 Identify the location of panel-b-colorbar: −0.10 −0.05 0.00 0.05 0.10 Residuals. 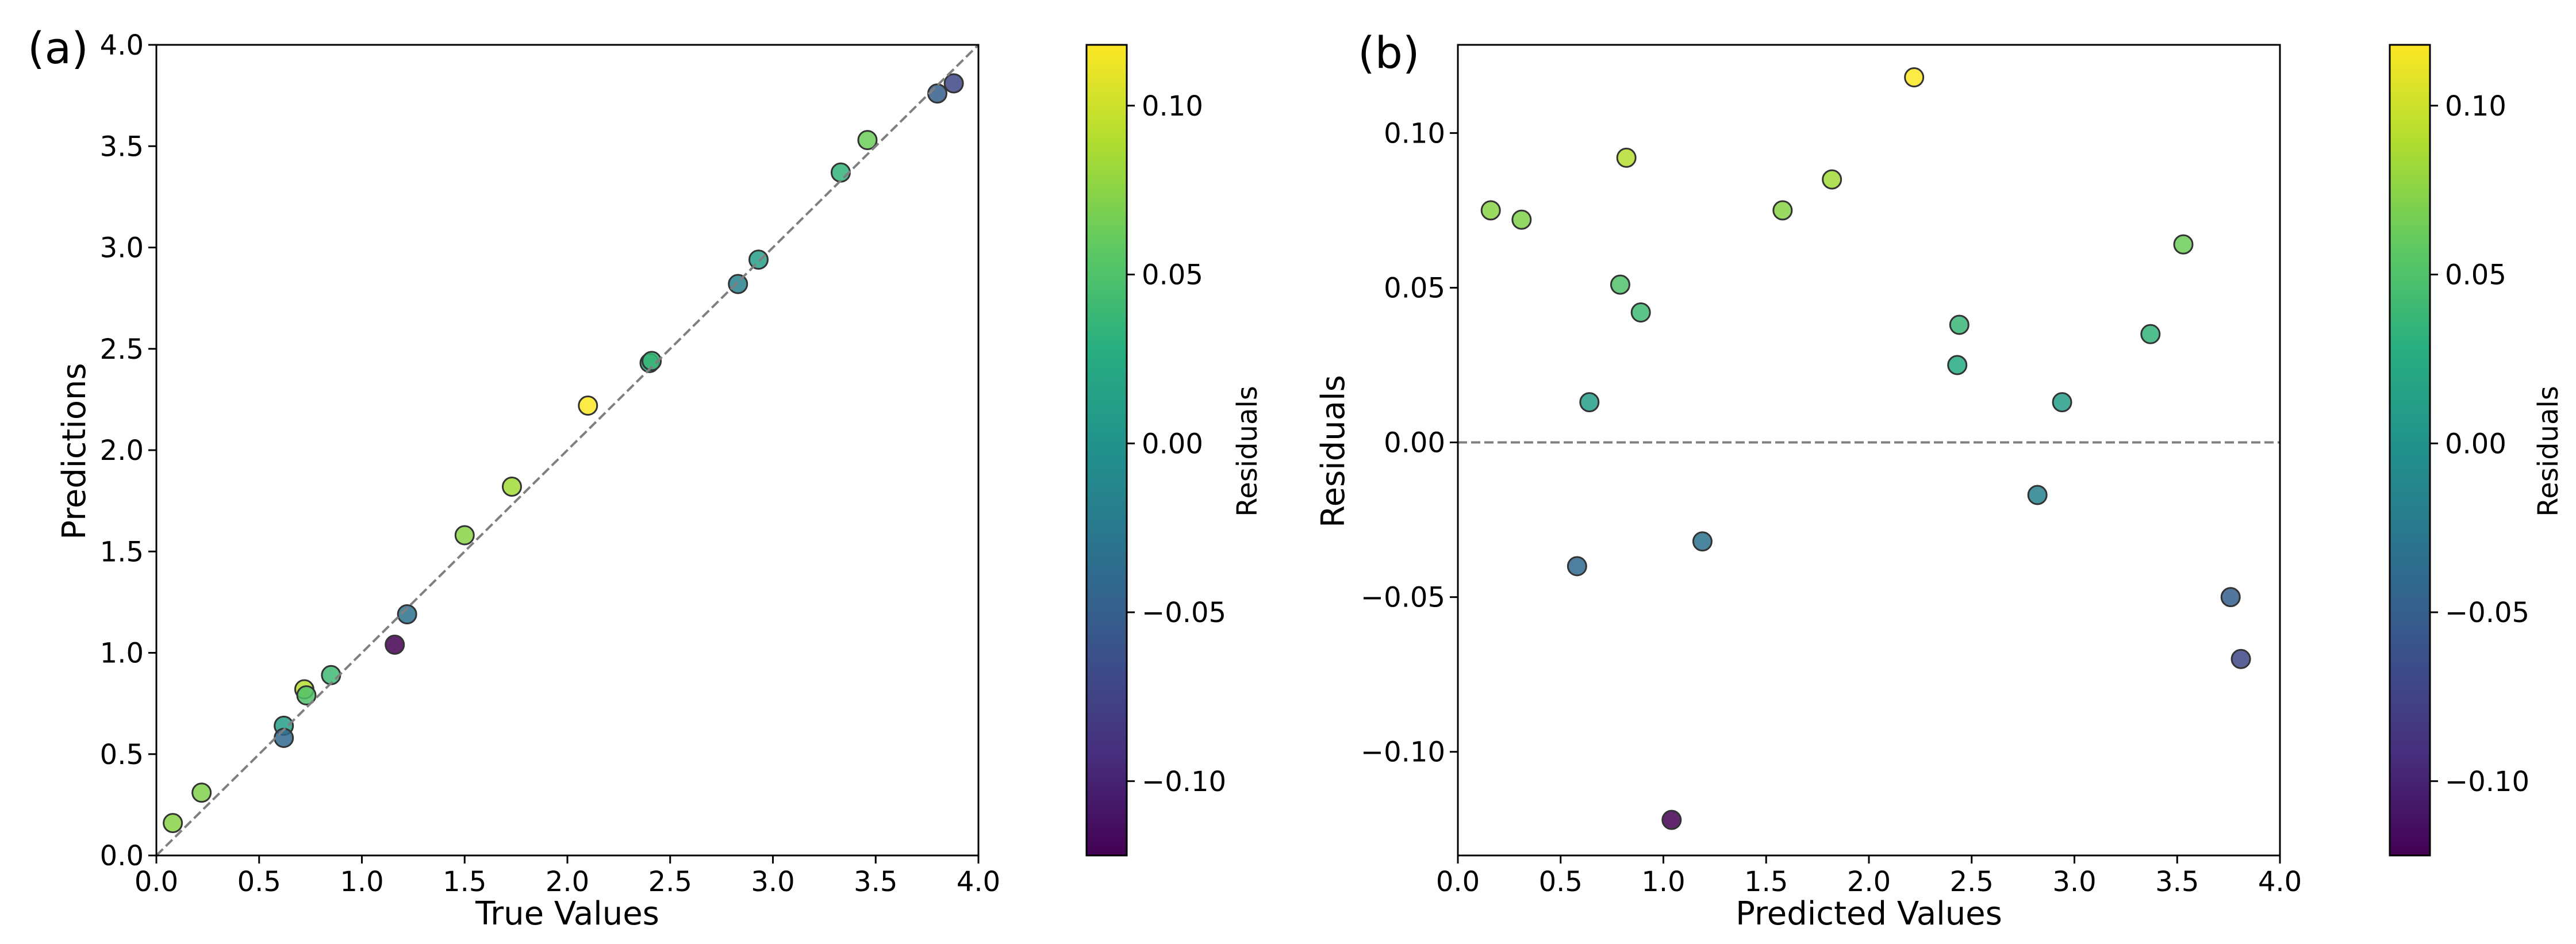
(2477, 450).